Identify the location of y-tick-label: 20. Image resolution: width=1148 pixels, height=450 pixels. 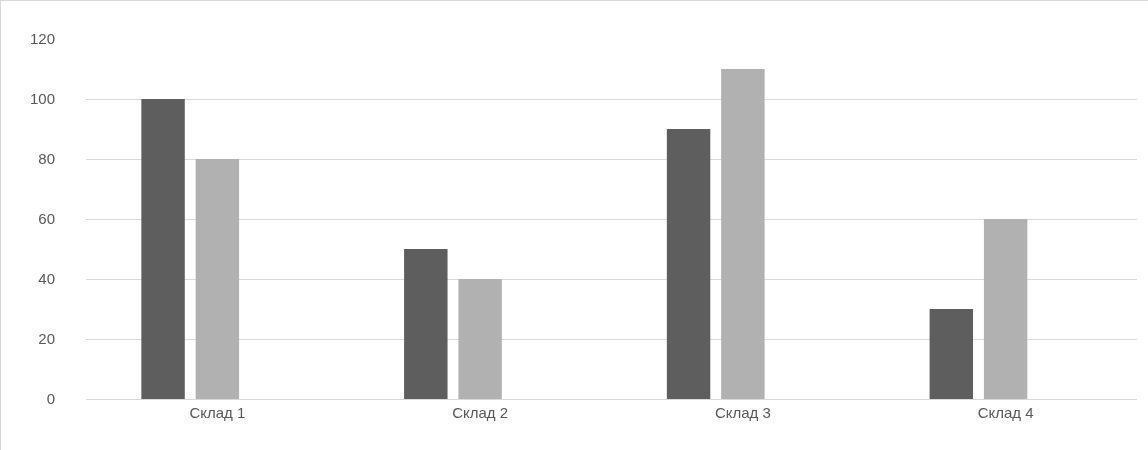
(46, 339).